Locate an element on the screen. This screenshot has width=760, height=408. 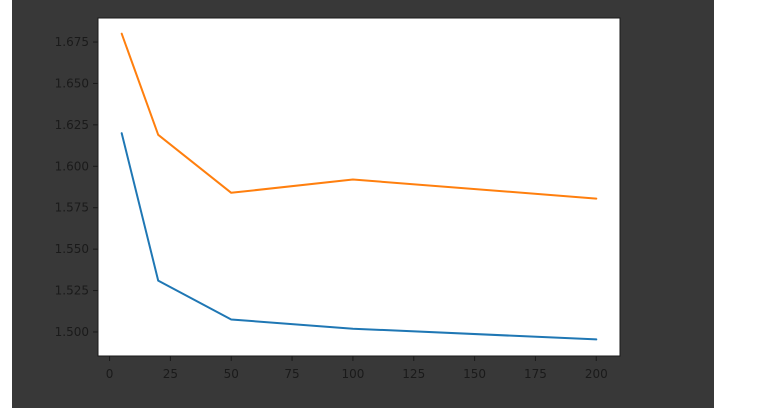
y-tick-label: 1.625 is located at coordinates (72, 125).